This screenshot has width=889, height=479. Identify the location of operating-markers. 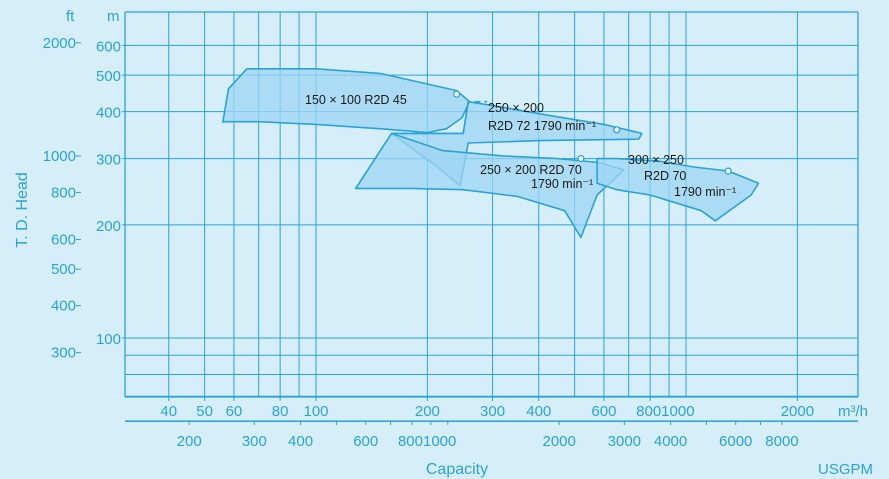
(592, 132).